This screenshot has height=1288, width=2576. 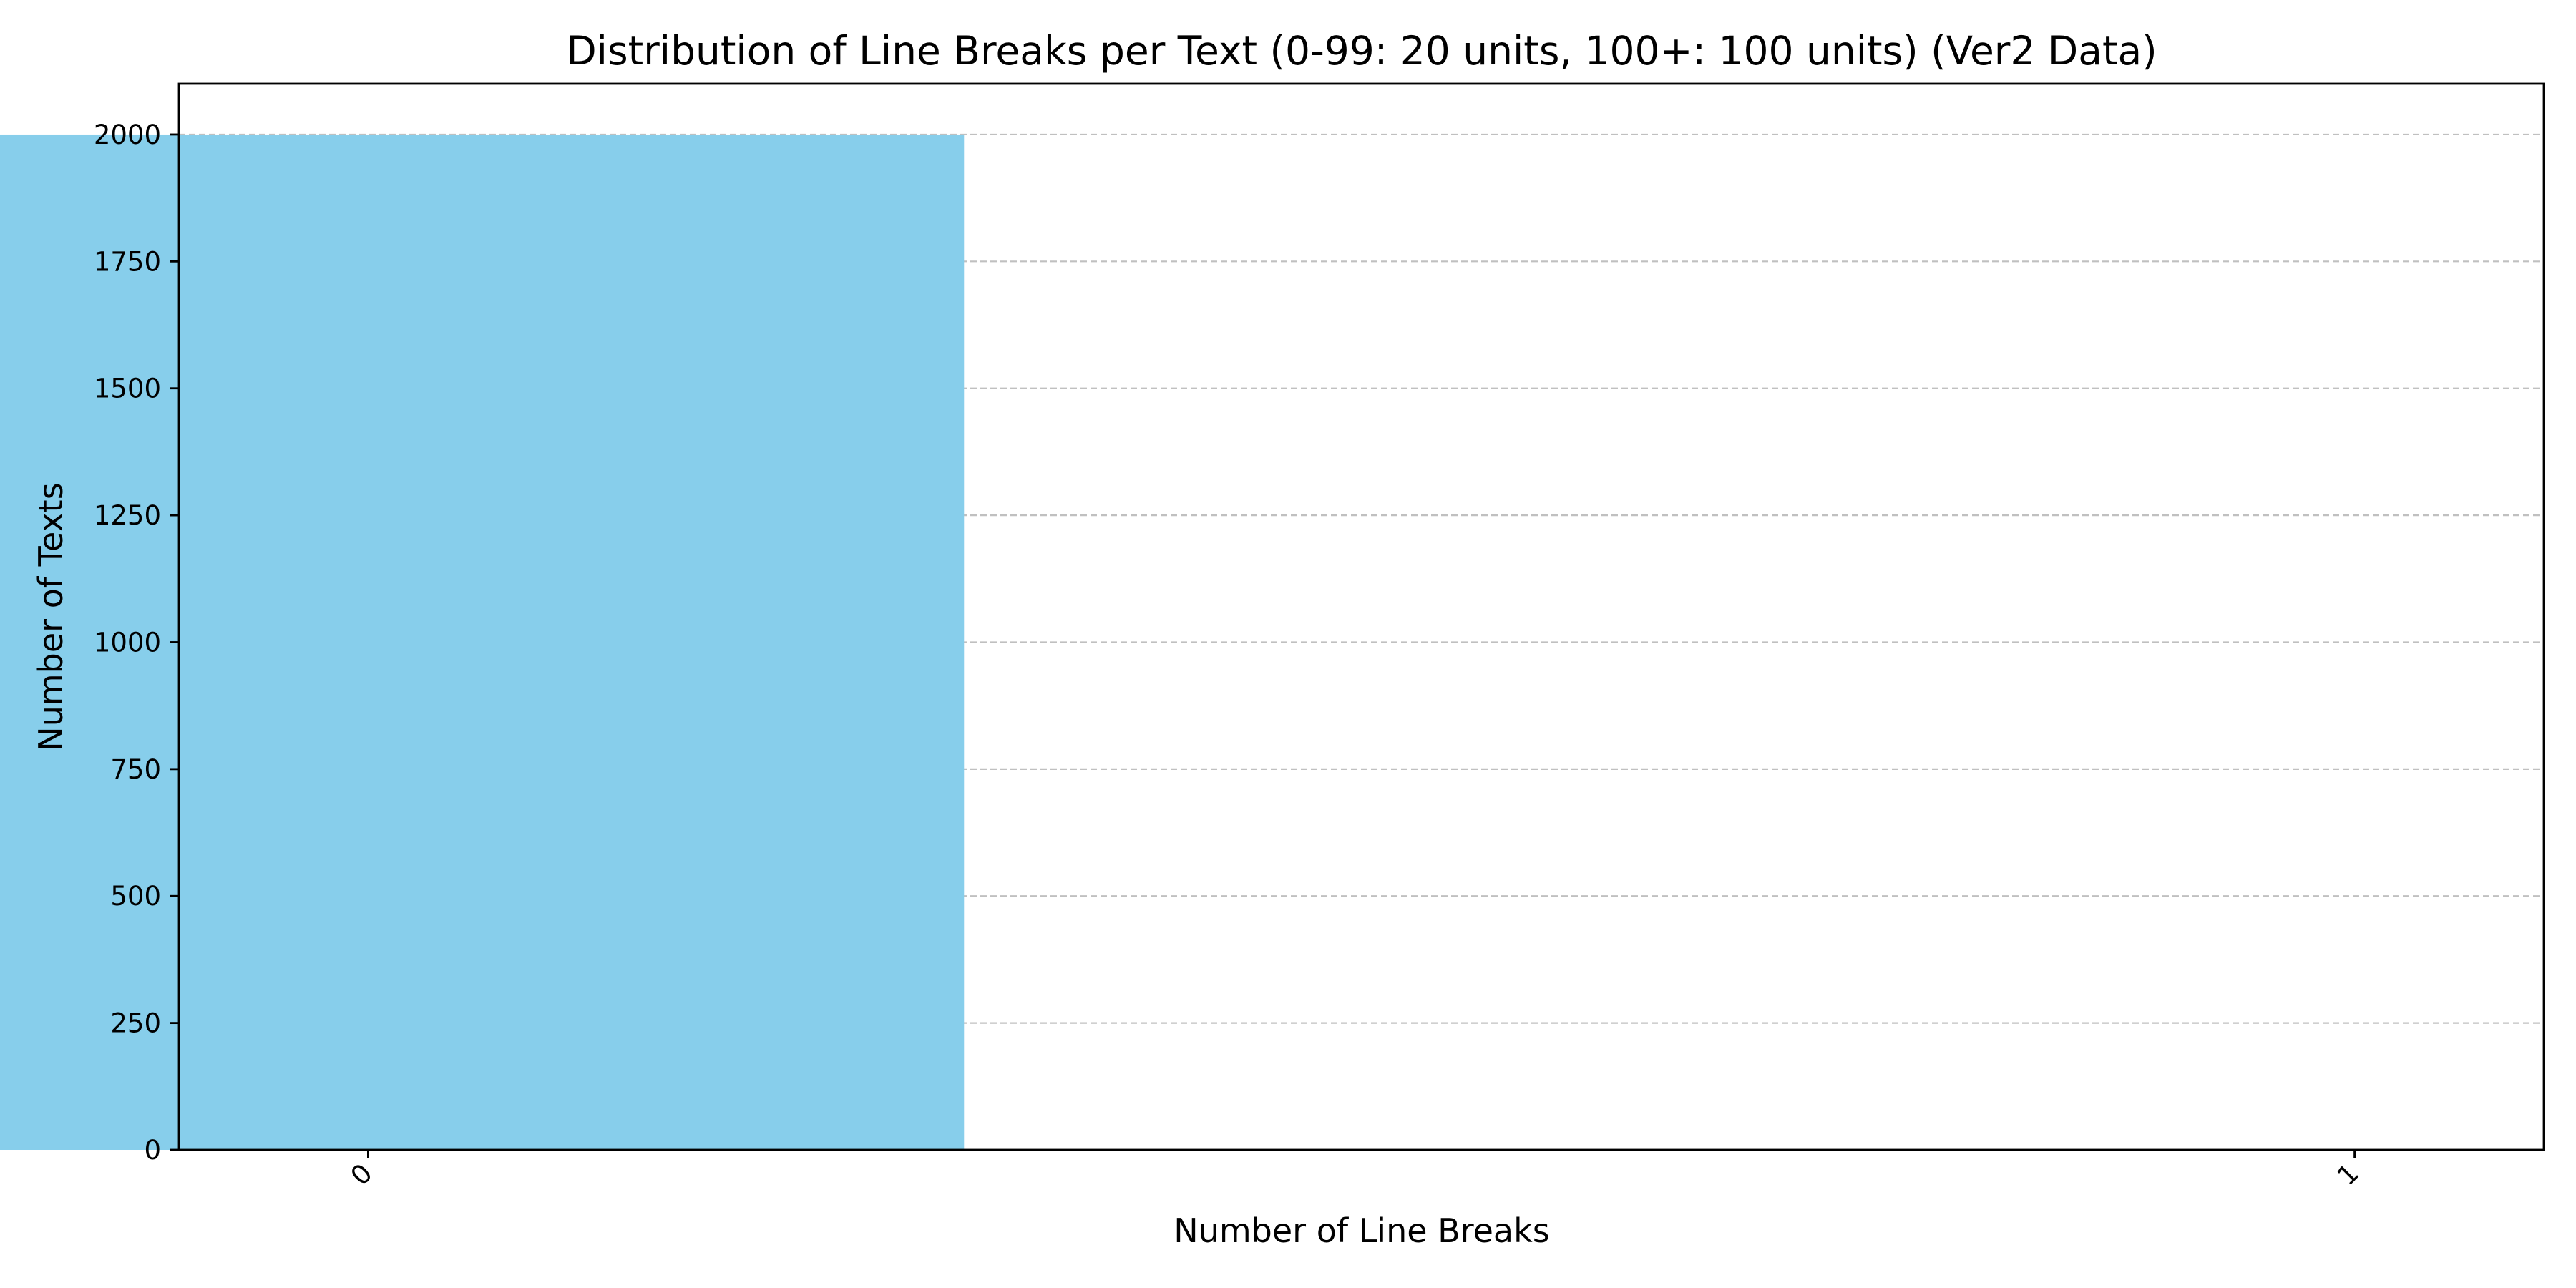 I want to click on y-tick-label: 750, so click(x=135, y=769).